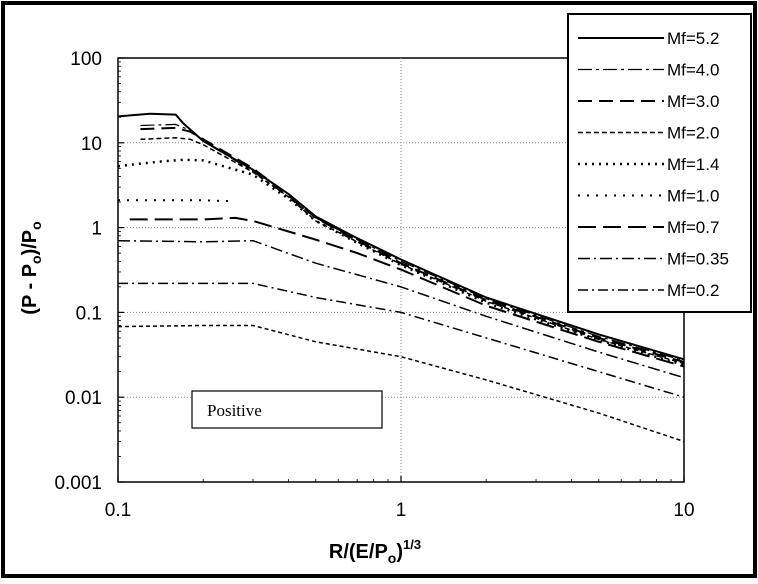 Image resolution: width=758 pixels, height=584 pixels. What do you see at coordinates (693, 101) in the screenshot?
I see `legend-label: Mf=3.0` at bounding box center [693, 101].